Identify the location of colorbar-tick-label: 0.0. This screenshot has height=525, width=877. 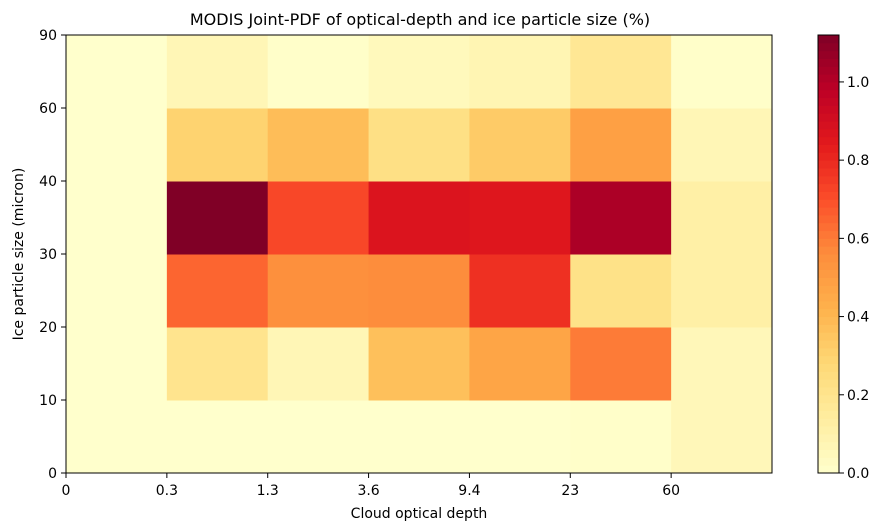
(858, 474).